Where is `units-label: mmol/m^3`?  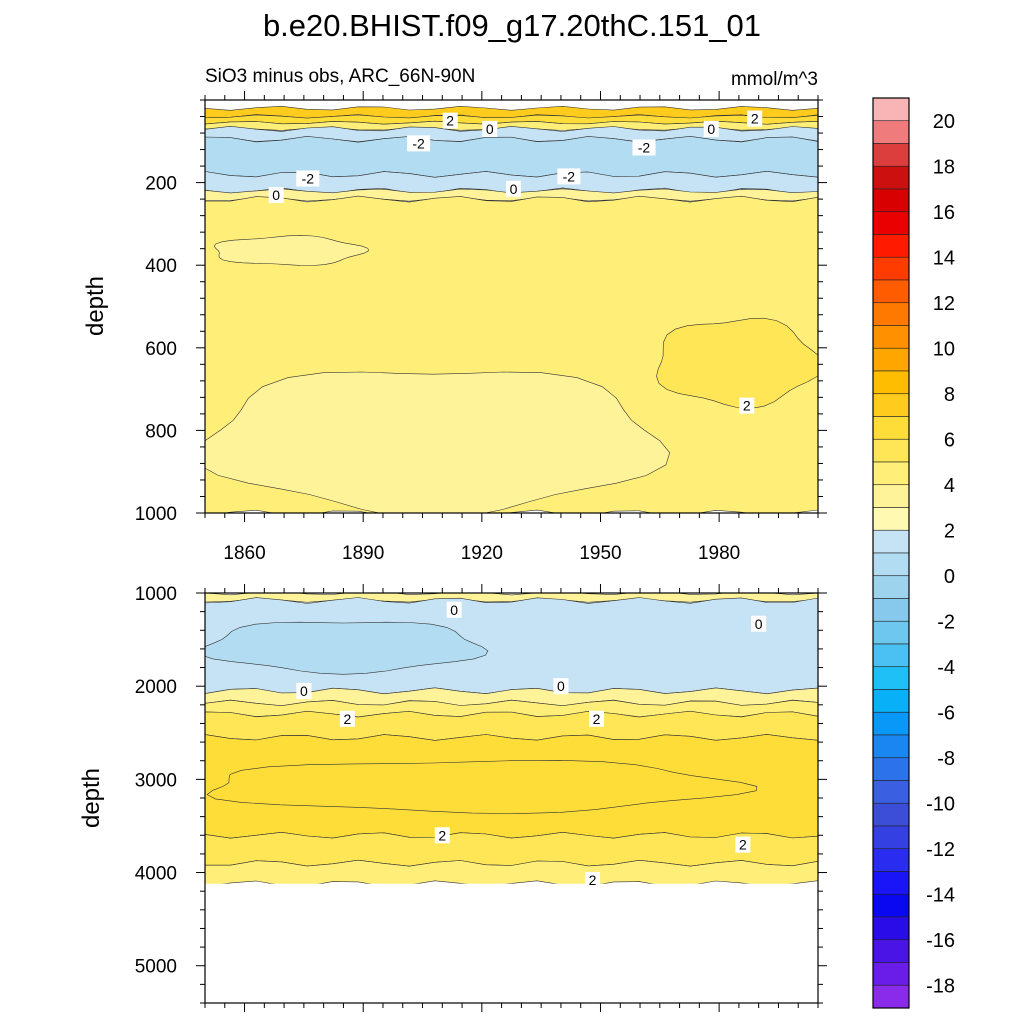 units-label: mmol/m^3 is located at coordinates (774, 79).